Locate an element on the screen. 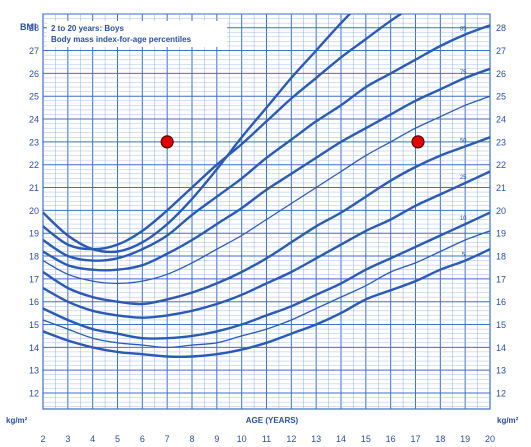  curve-label-25: 25 is located at coordinates (463, 178).